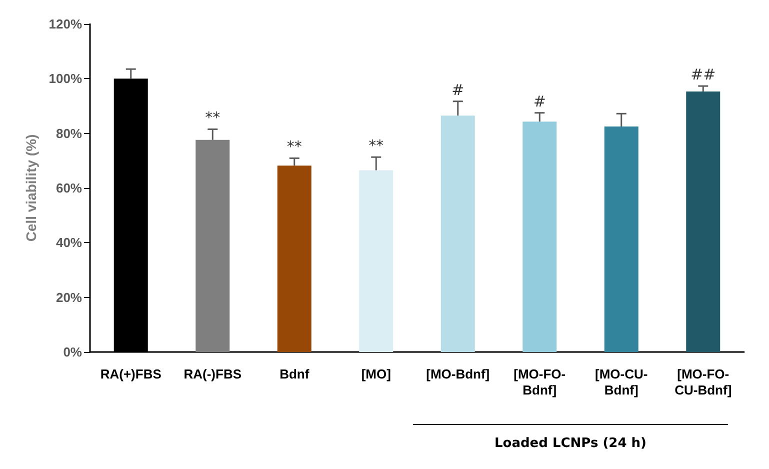  Describe the element at coordinates (571, 443) in the screenshot. I see `text: Loaded LCNPs (24 h)` at that location.